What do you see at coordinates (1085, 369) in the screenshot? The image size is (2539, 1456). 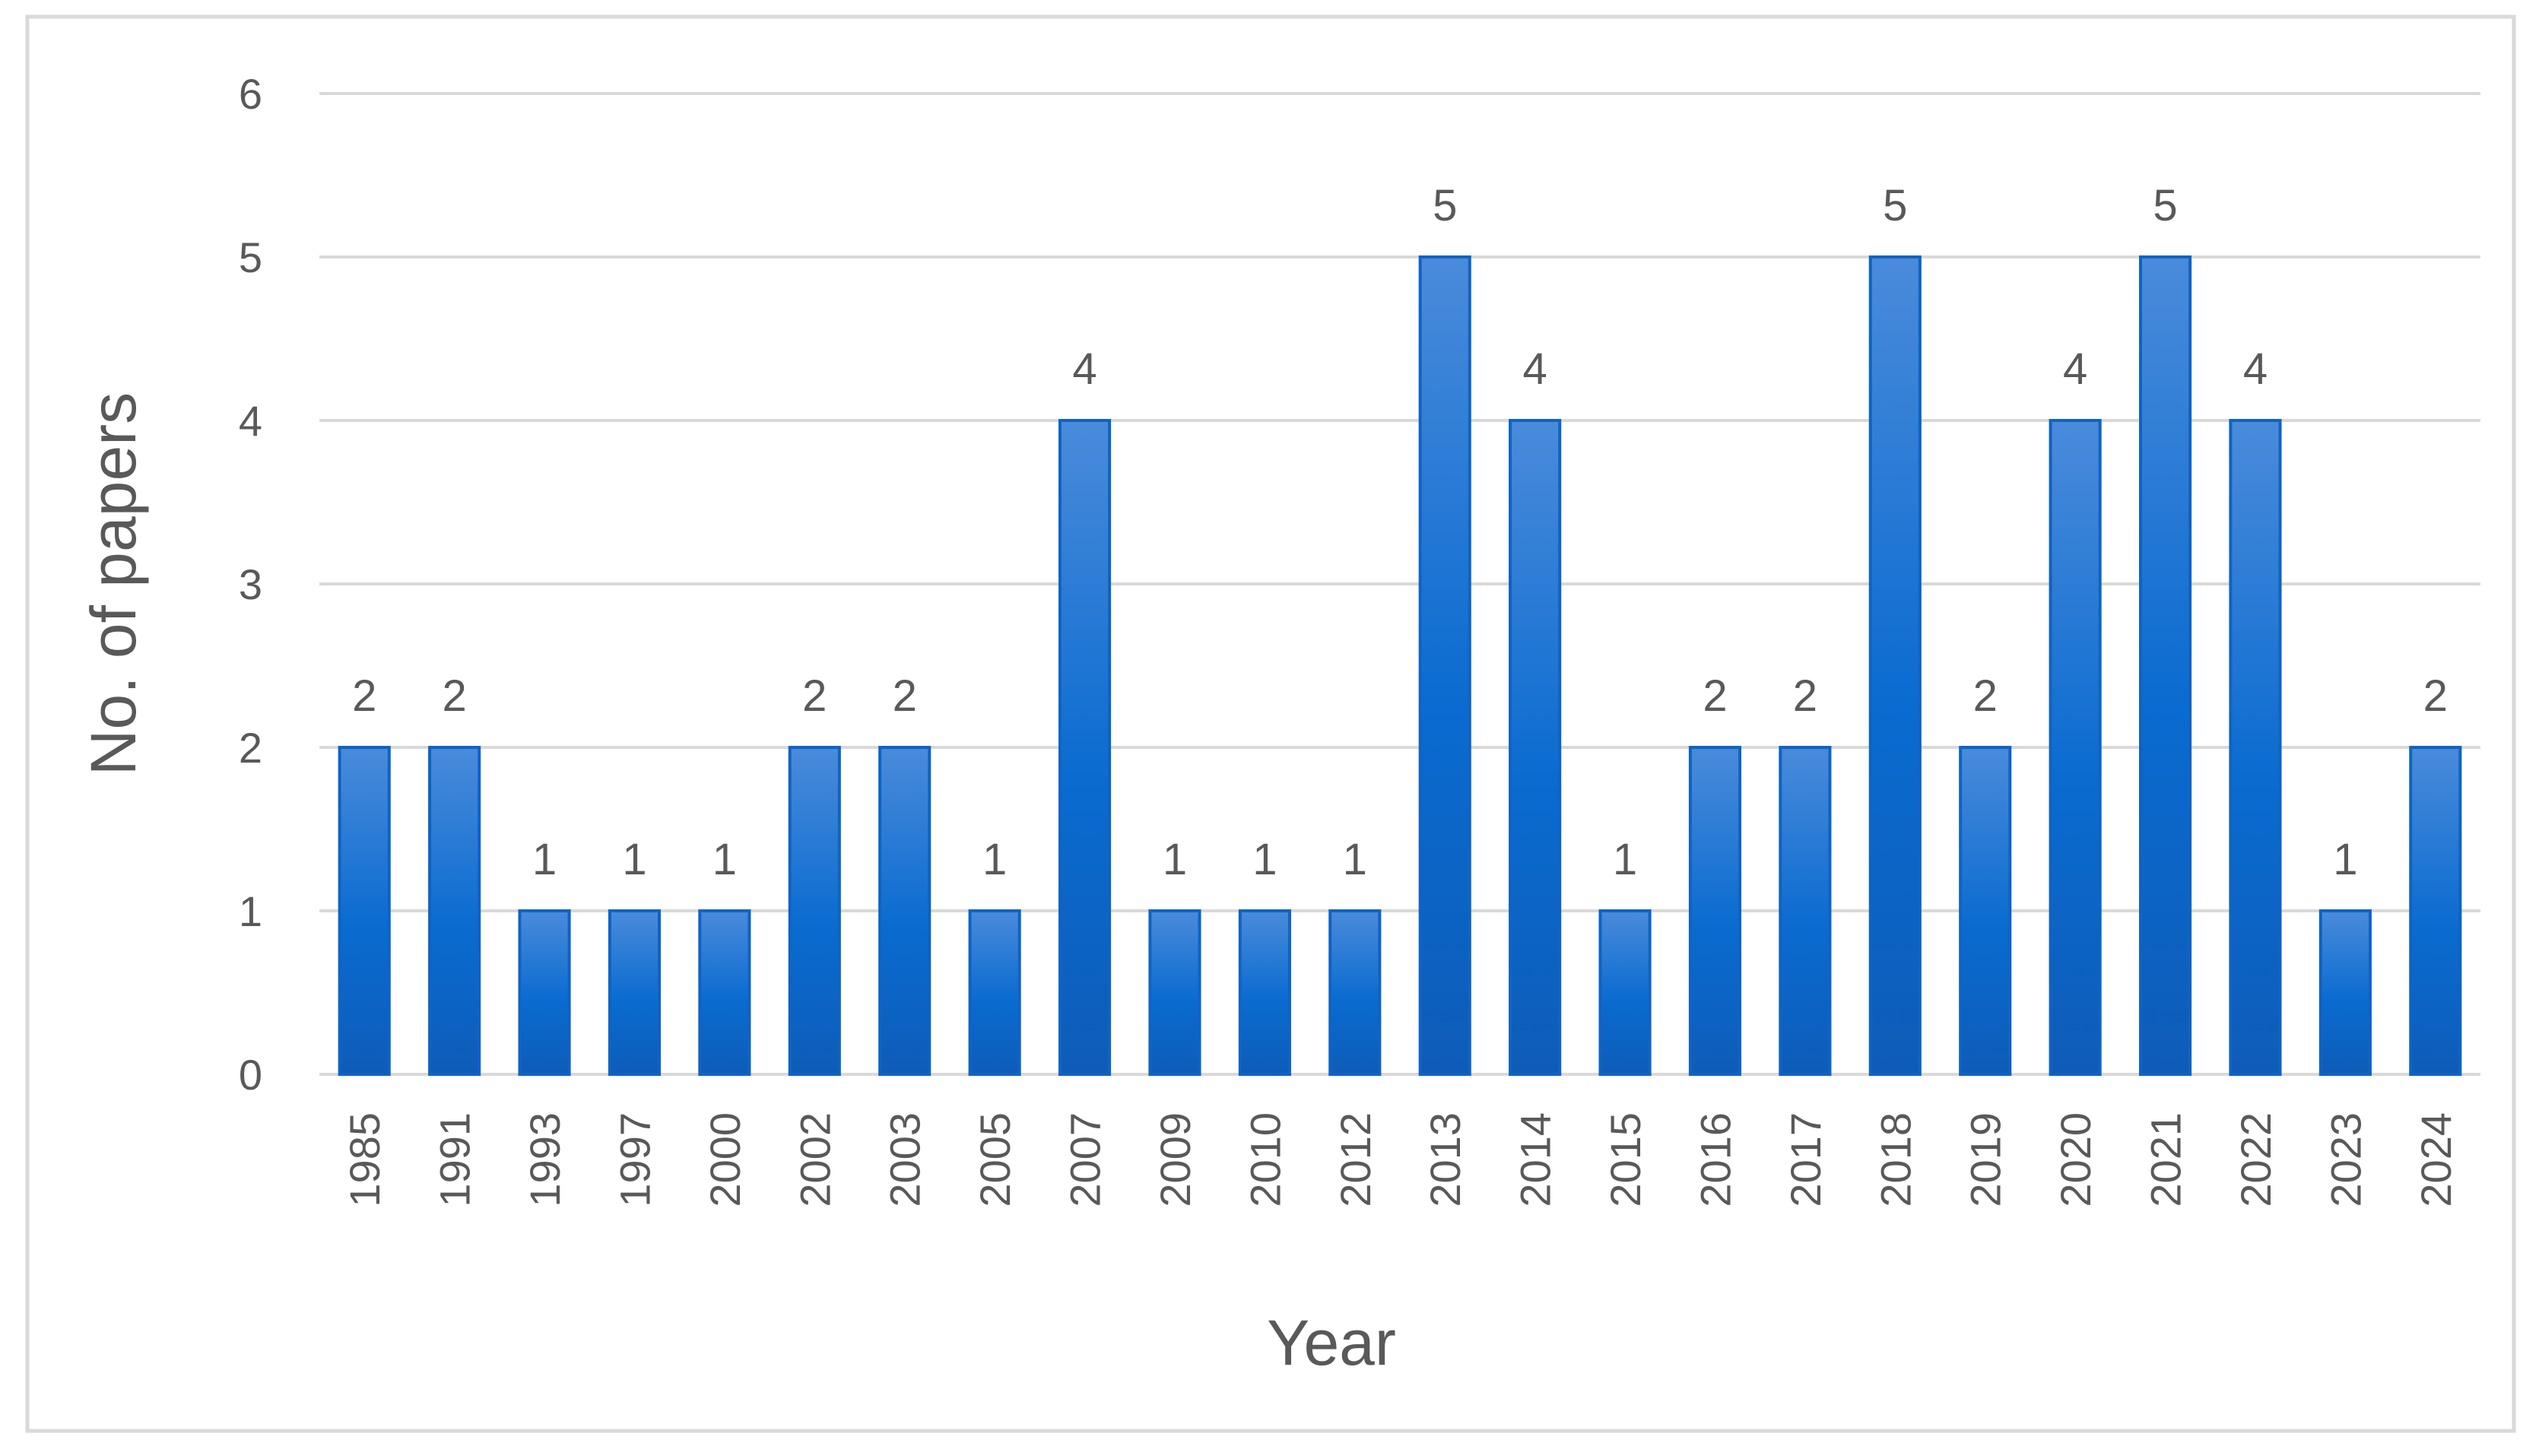 I see `data-label-2007: 4` at bounding box center [1085, 369].